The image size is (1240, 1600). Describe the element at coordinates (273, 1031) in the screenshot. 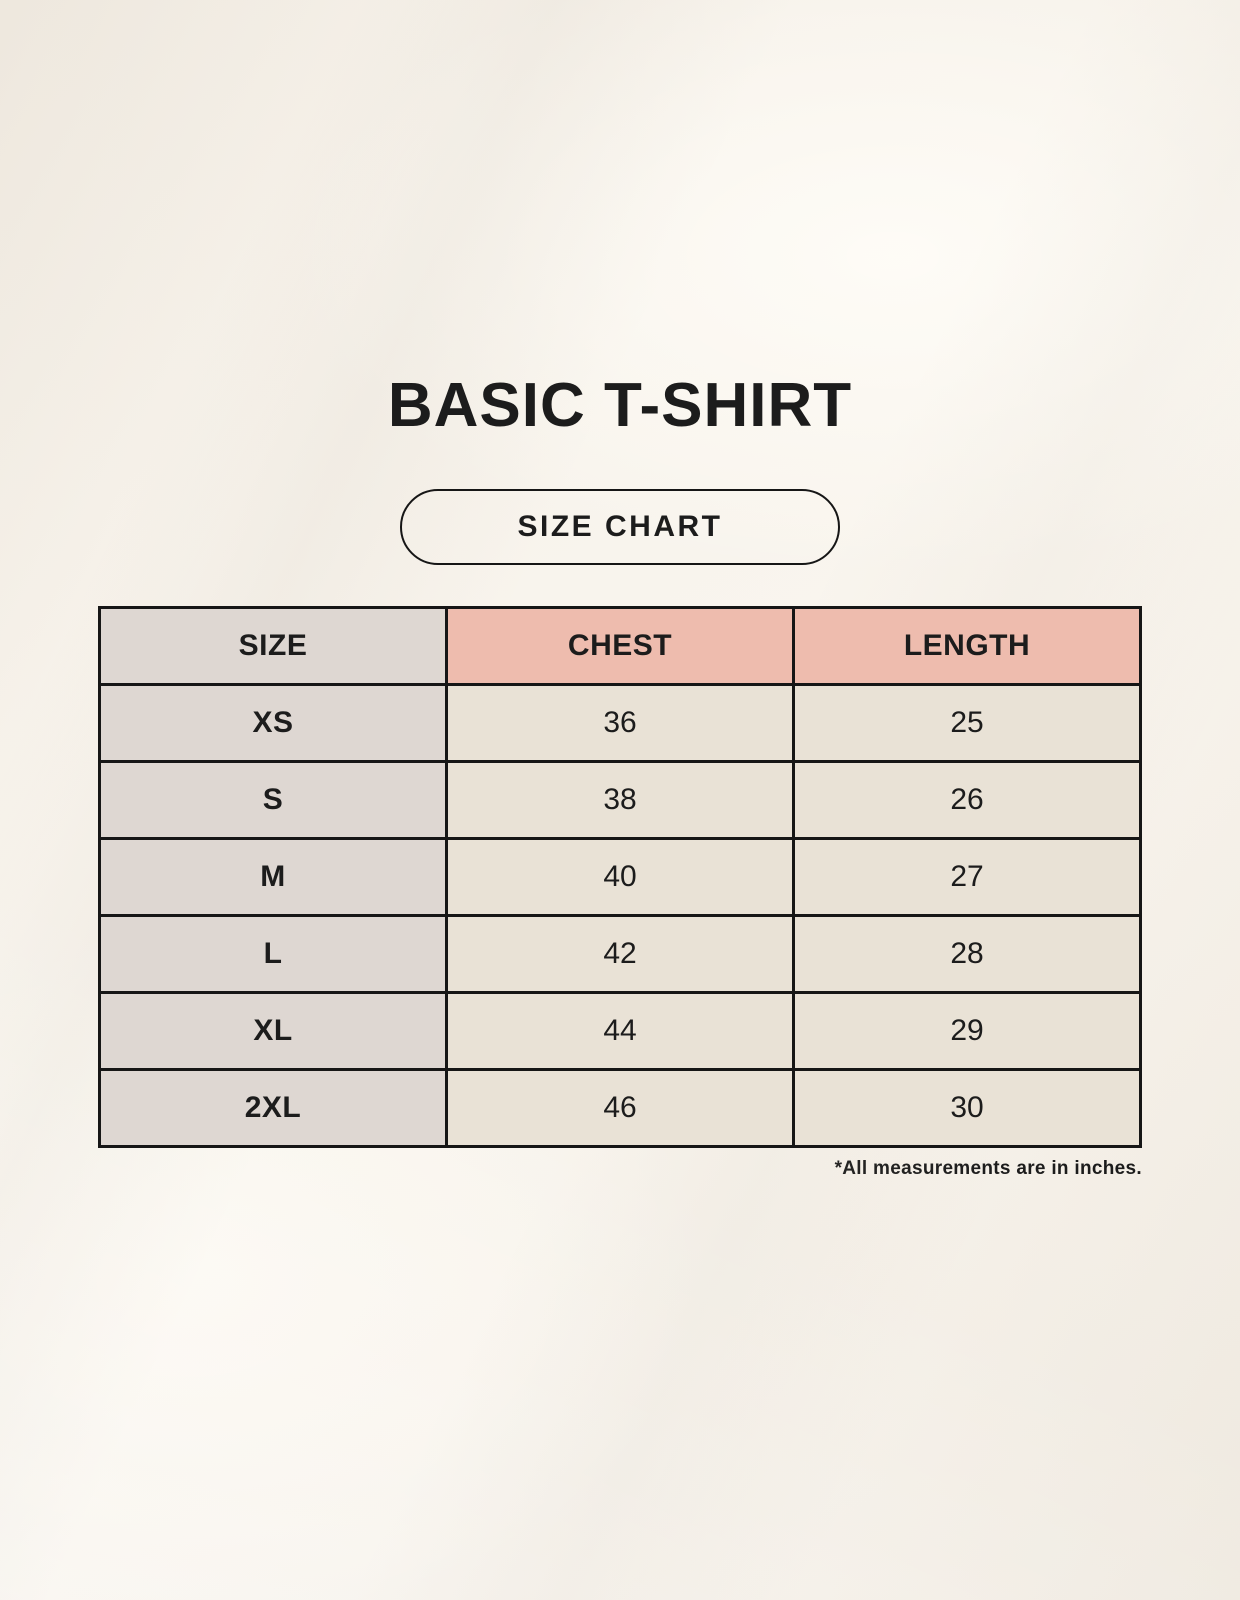

I see `size-label: XL` at that location.